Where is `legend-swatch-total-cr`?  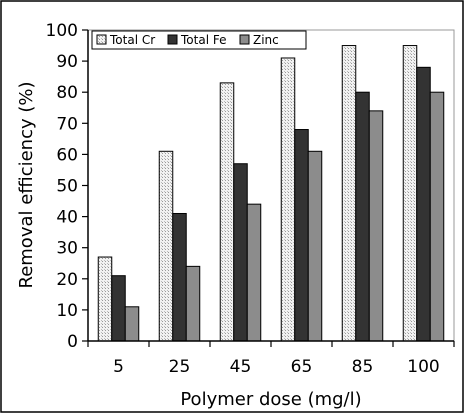
legend-swatch-total-cr is located at coordinates (101, 39).